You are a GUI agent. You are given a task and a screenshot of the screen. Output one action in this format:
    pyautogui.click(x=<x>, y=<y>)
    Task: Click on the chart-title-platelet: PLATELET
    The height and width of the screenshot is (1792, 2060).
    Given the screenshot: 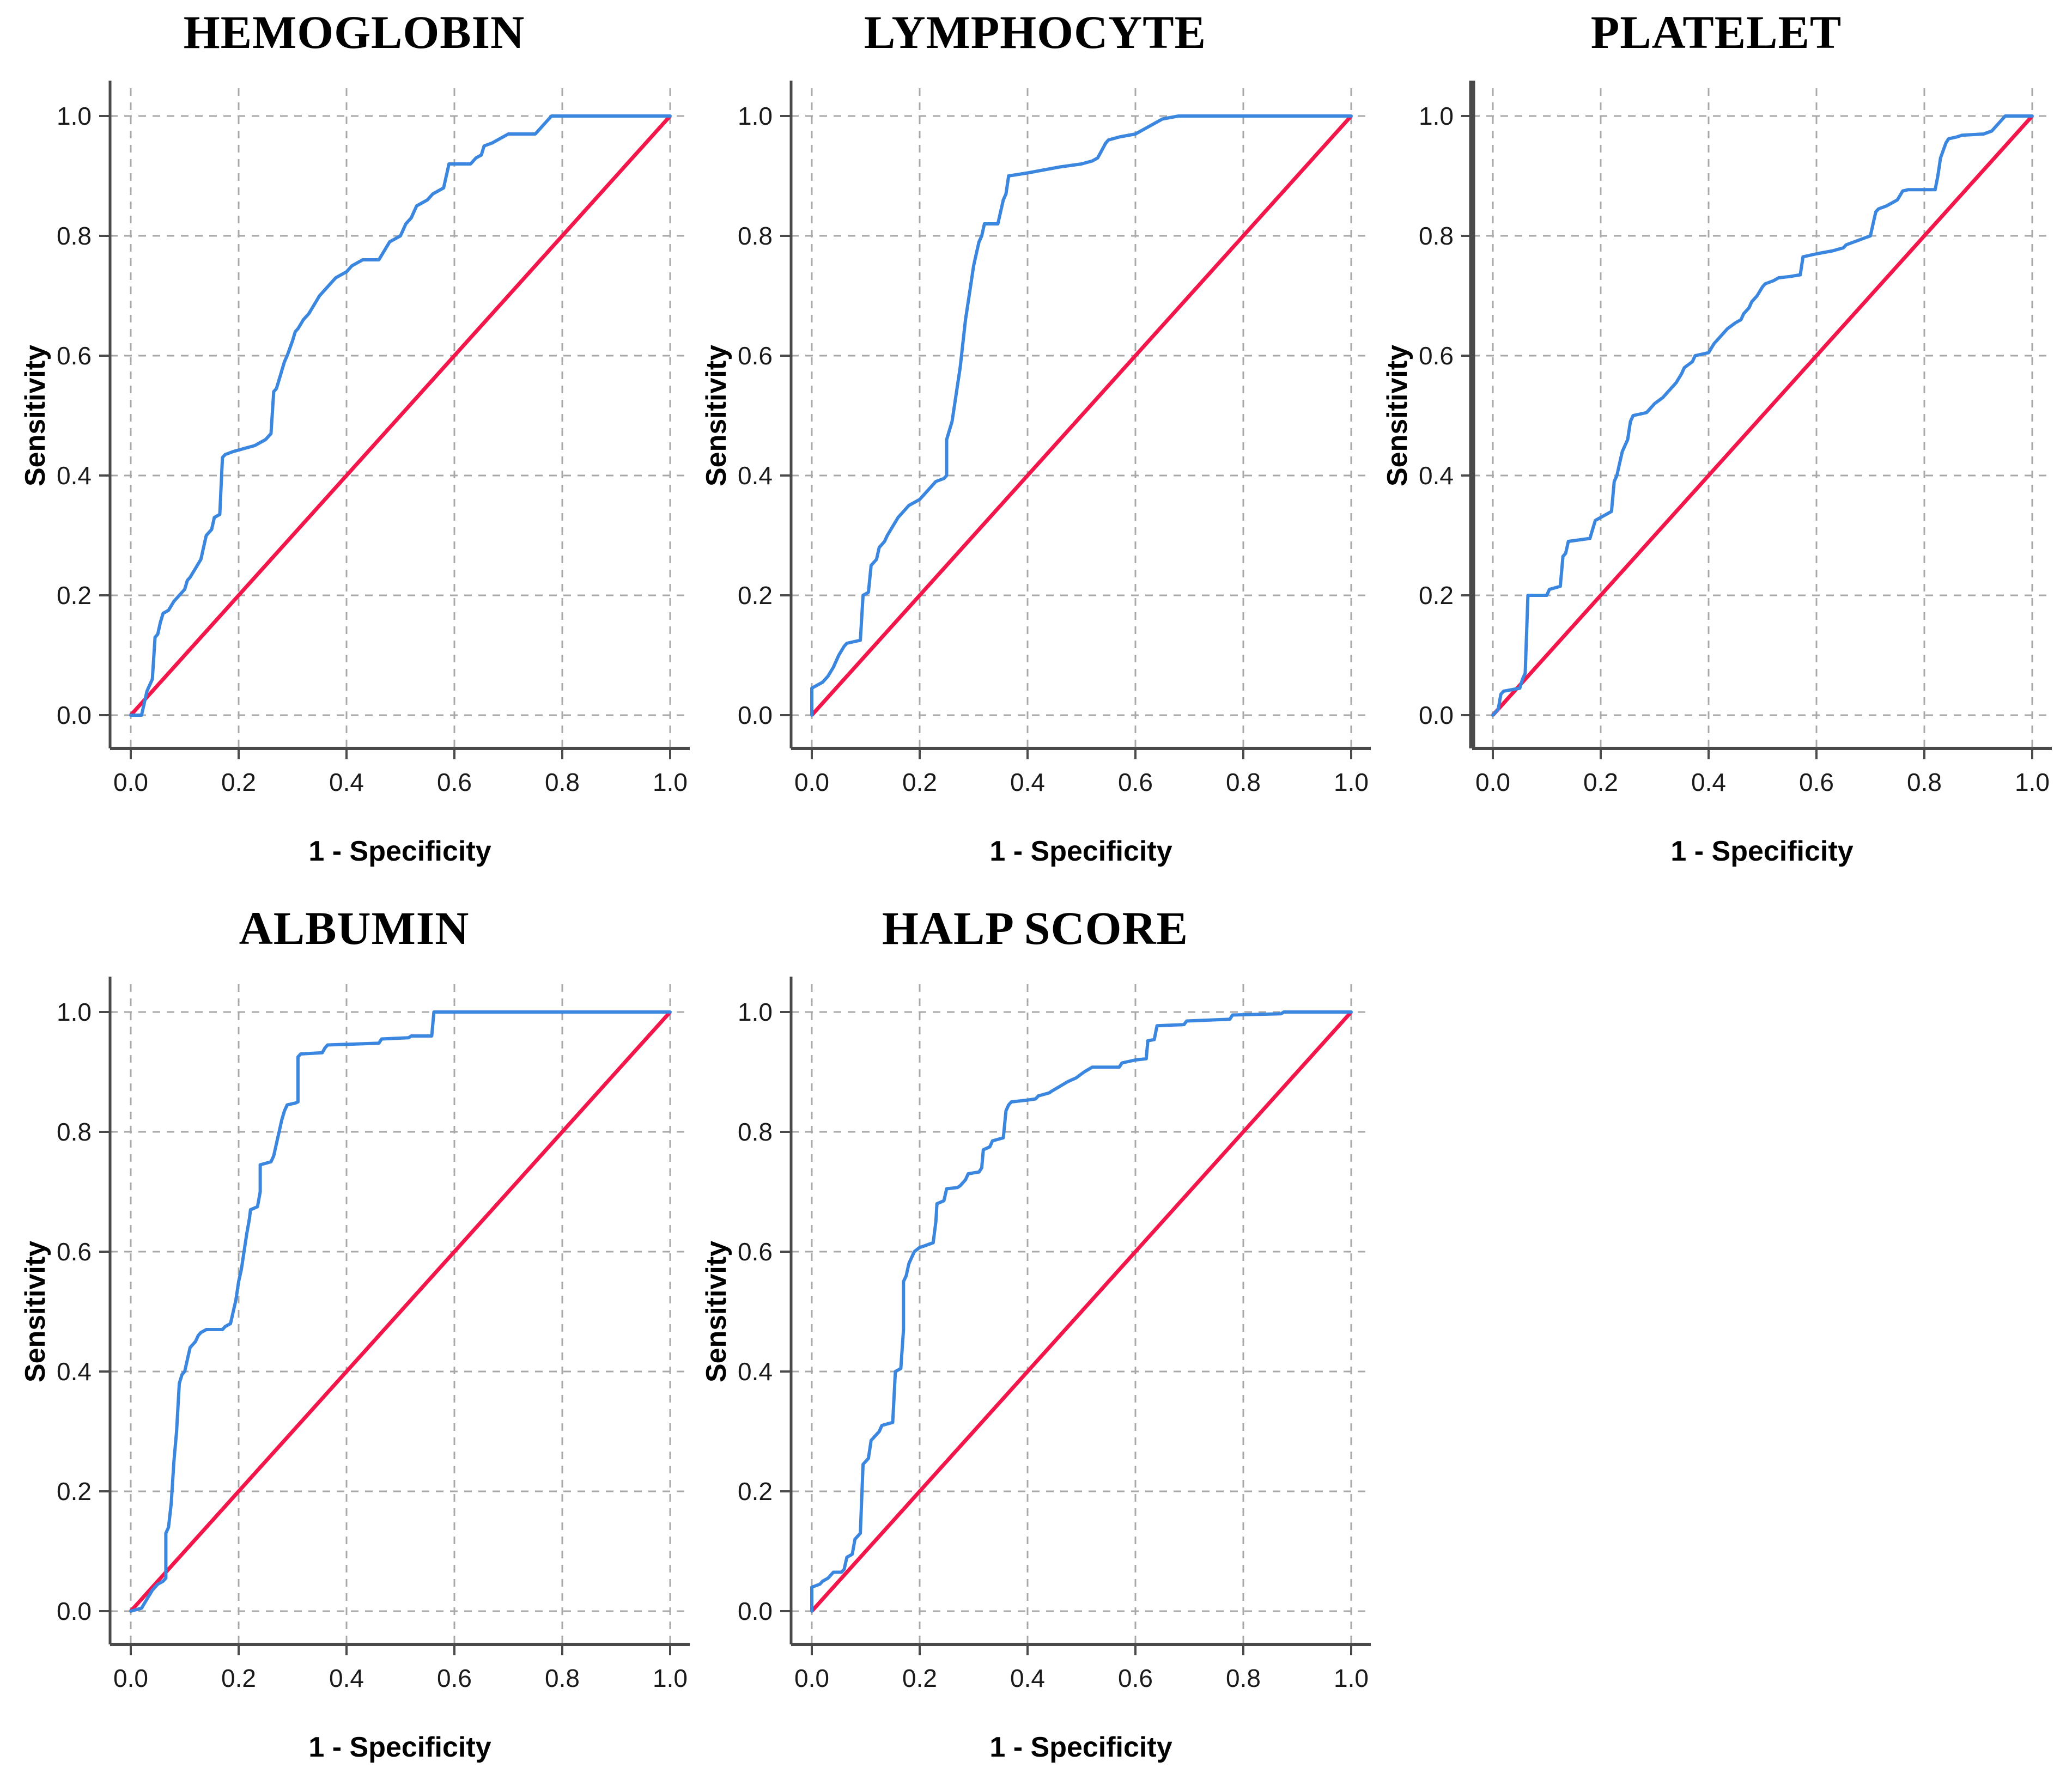 What is the action you would take?
    pyautogui.click(x=1716, y=32)
    